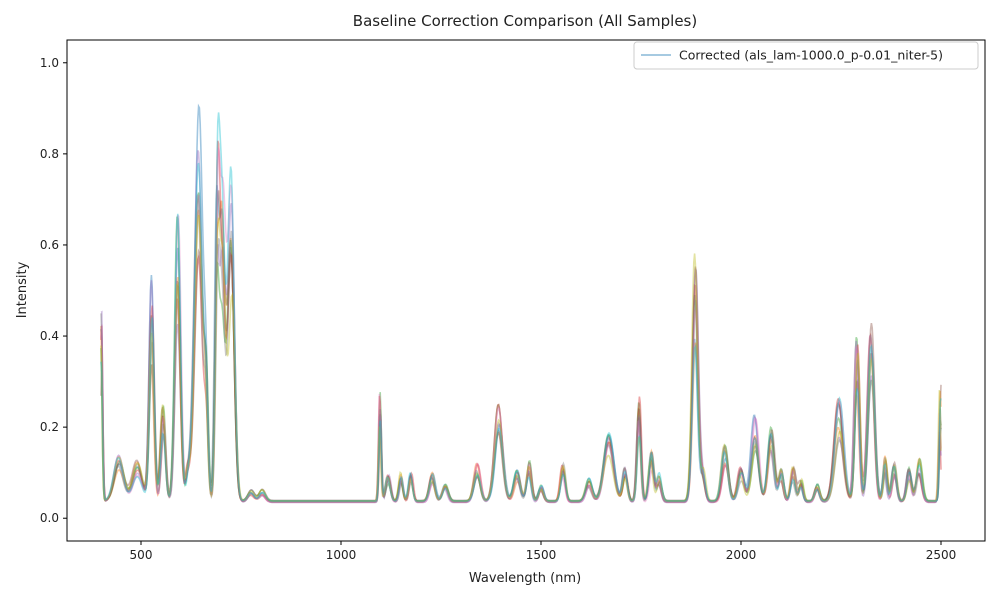 The image size is (1000, 600). I want to click on x-axis-label: Wavelength (nm), so click(525, 578).